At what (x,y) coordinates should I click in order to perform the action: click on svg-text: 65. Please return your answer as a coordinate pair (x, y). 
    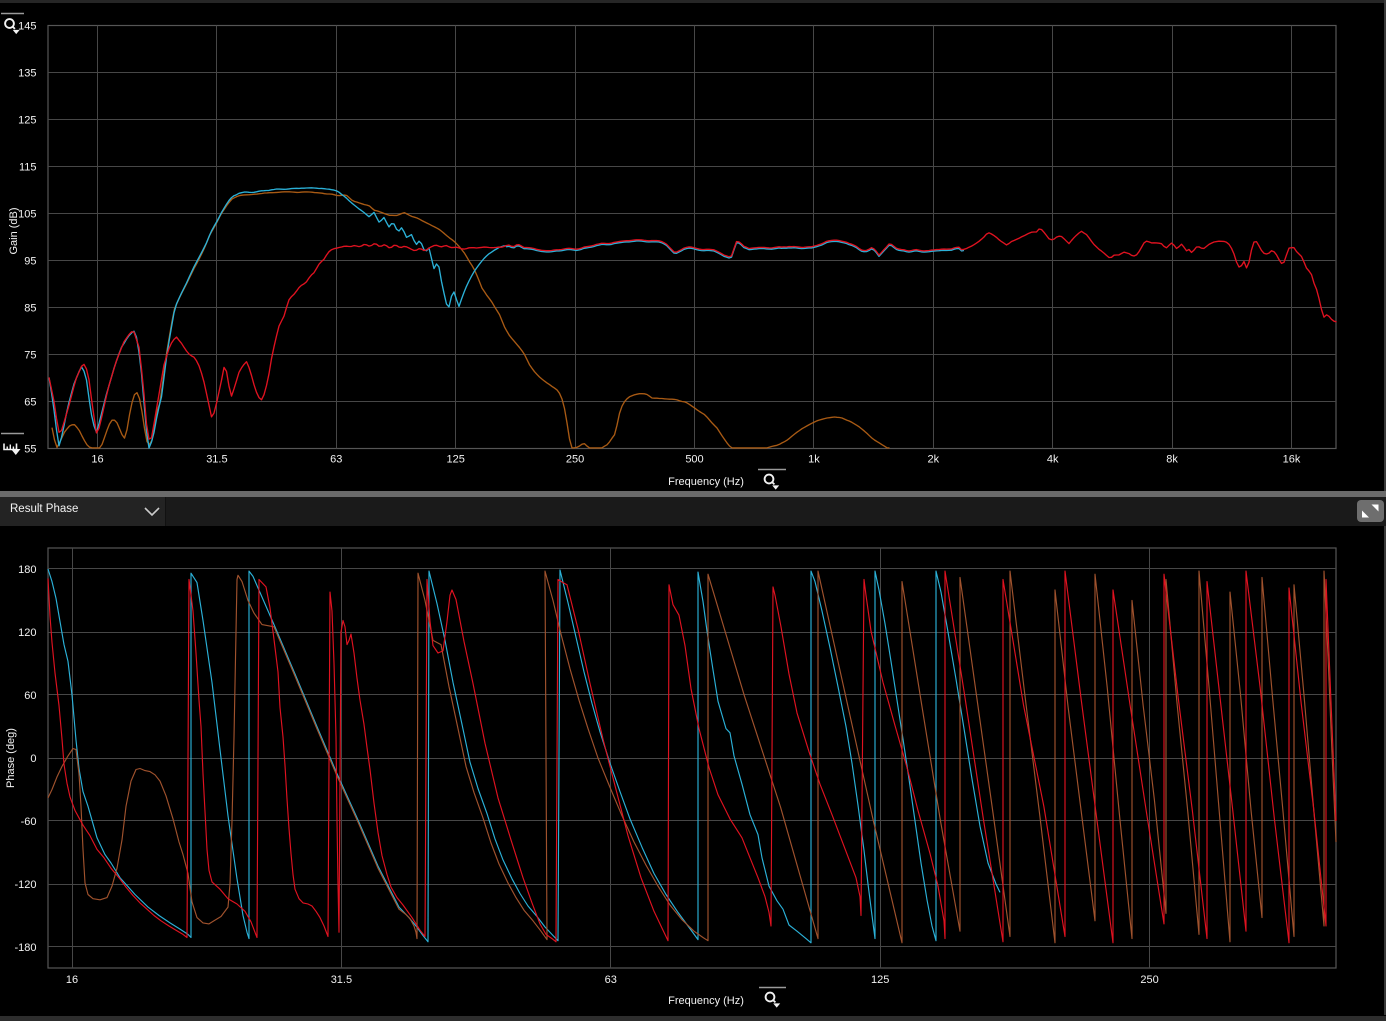
    Looking at the image, I should click on (30, 403).